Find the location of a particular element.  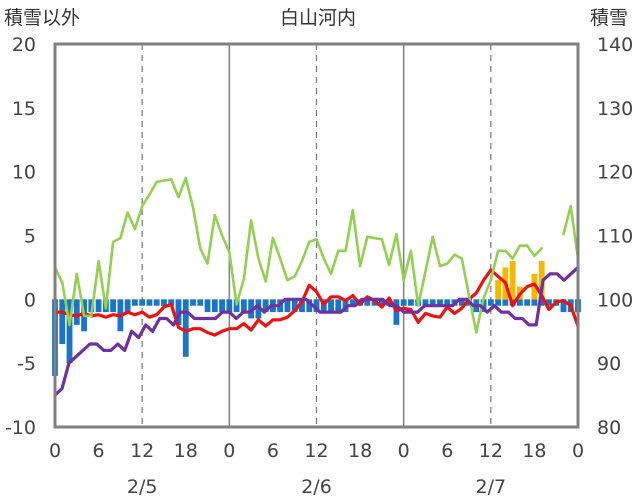

y-right-tick-label: 110 is located at coordinates (615, 237).